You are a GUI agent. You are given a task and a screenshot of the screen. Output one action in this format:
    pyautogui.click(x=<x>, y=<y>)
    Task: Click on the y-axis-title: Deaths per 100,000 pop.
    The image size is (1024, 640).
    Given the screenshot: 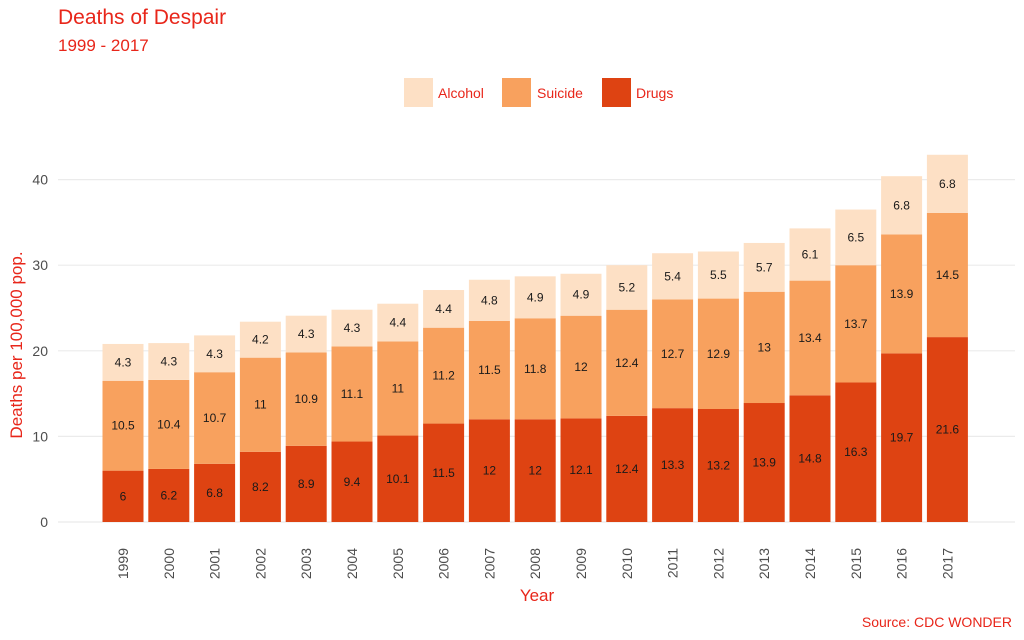 What is the action you would take?
    pyautogui.click(x=16, y=344)
    